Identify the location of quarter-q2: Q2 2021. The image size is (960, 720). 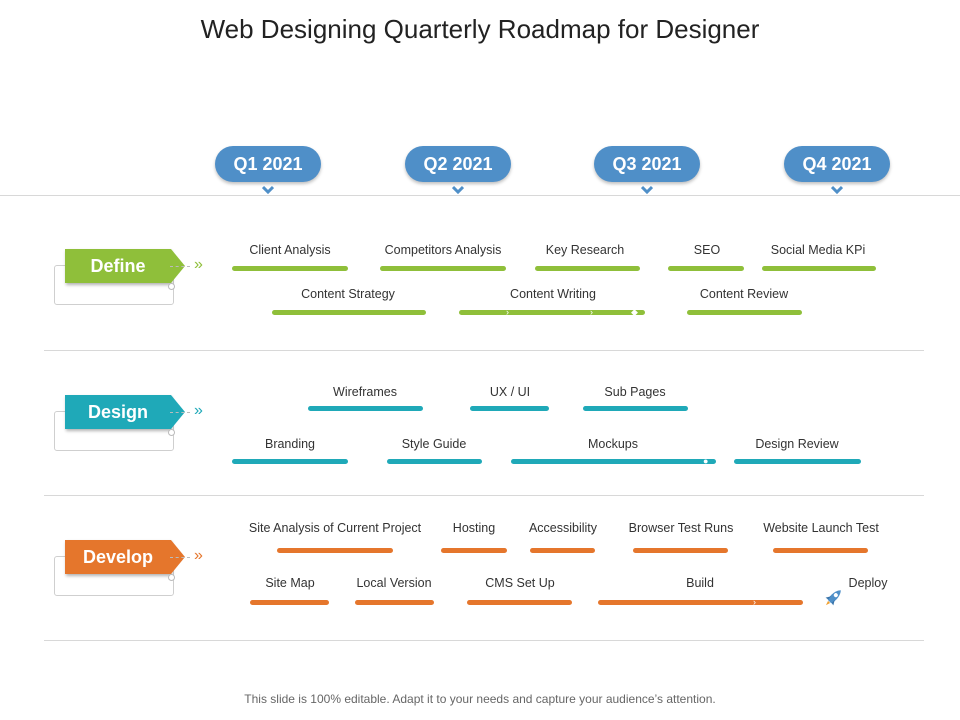
(458, 164).